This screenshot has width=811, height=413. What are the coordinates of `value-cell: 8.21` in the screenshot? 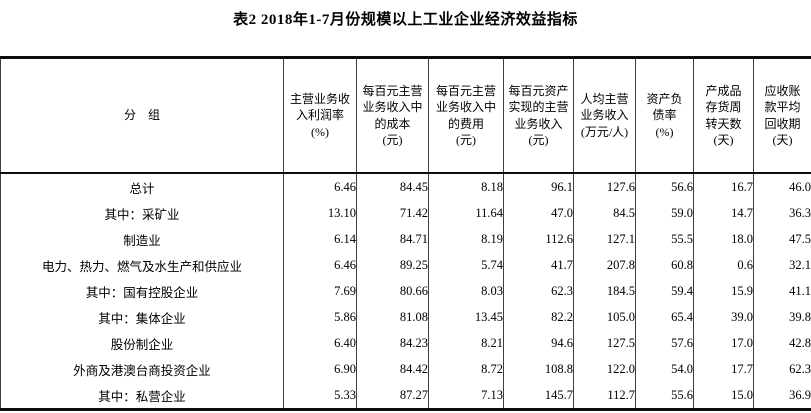 It's located at (466, 343).